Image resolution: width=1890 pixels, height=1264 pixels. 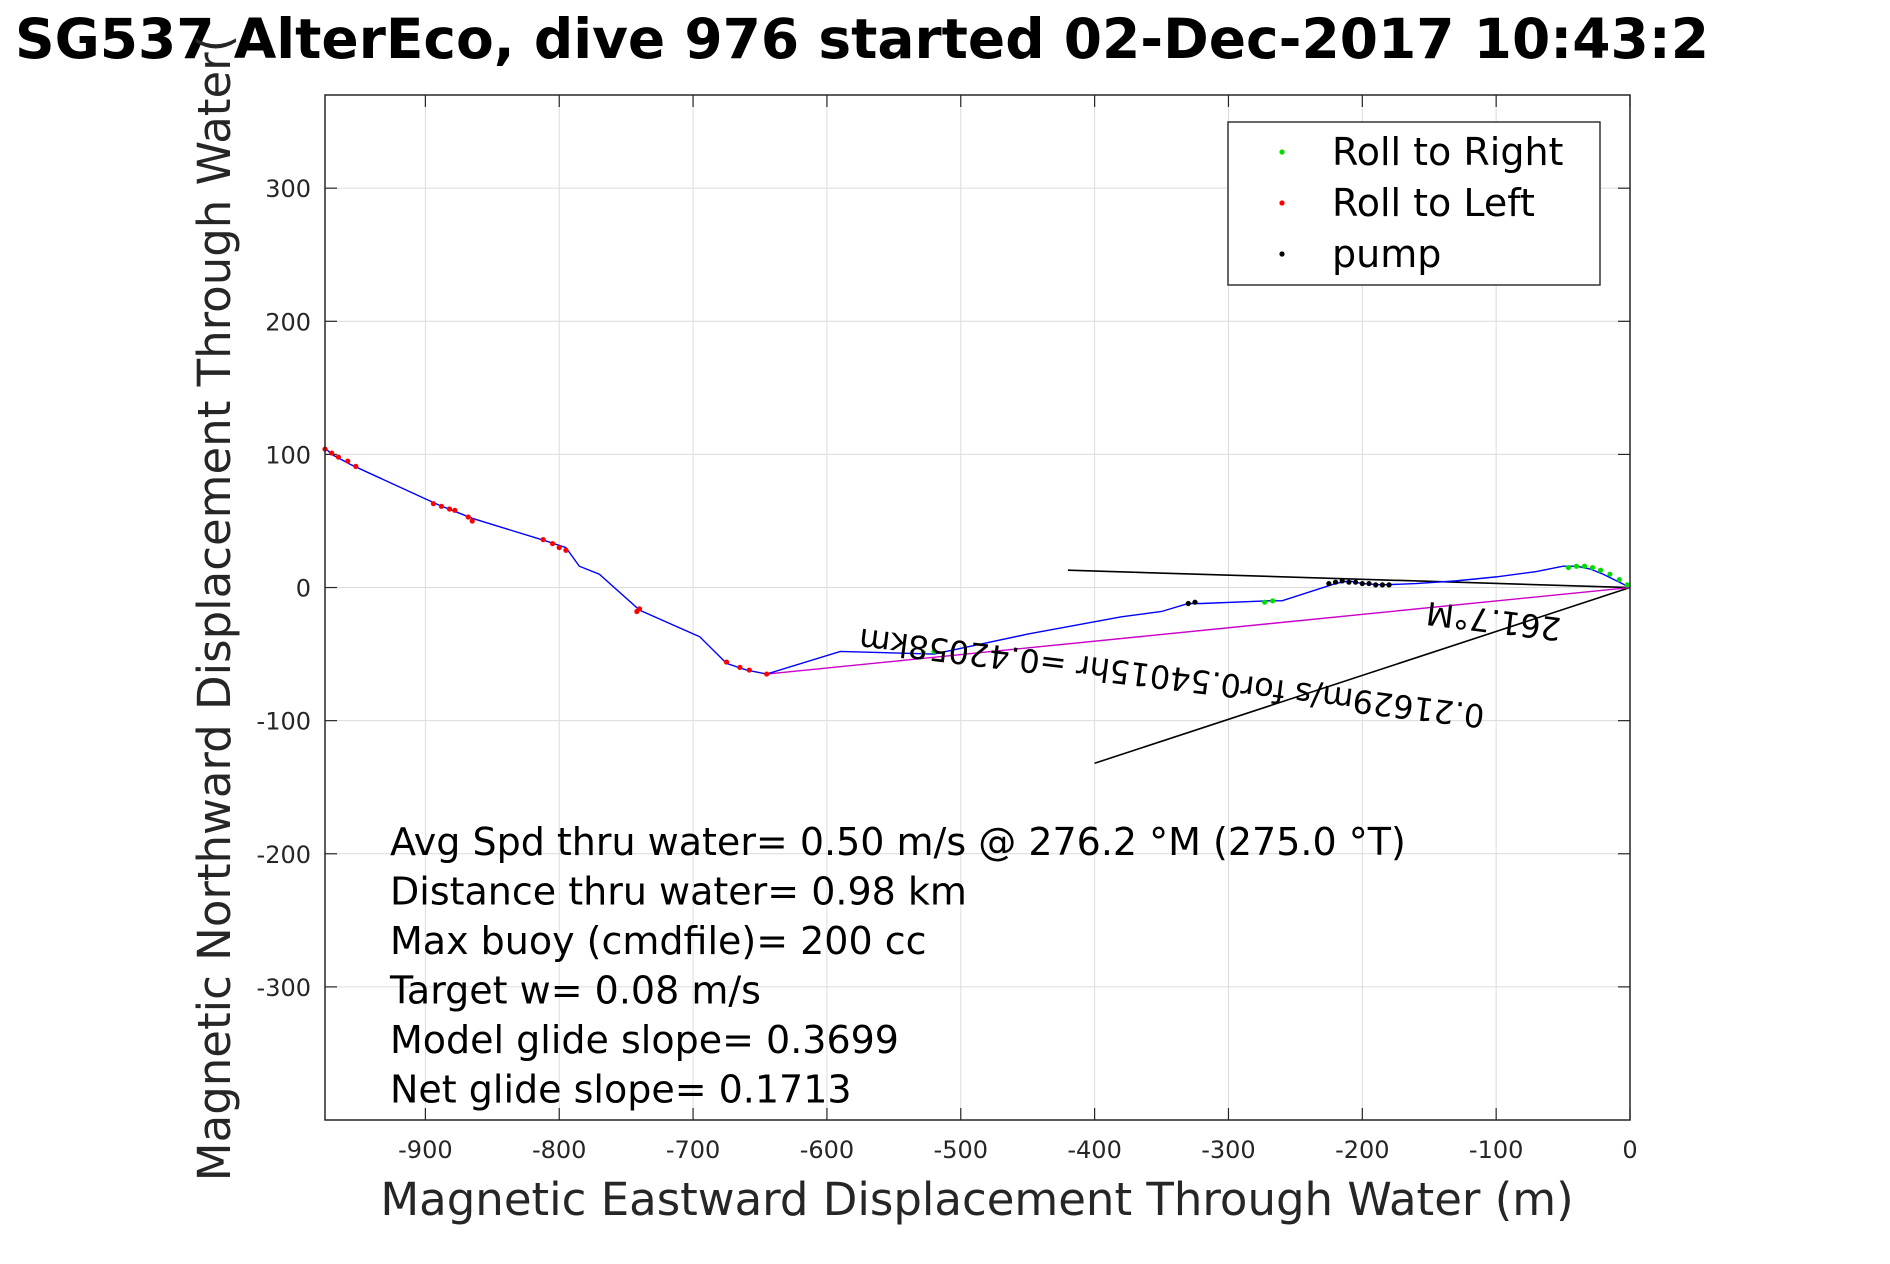 What do you see at coordinates (288, 455) in the screenshot?
I see `y-tick-label: 100` at bounding box center [288, 455].